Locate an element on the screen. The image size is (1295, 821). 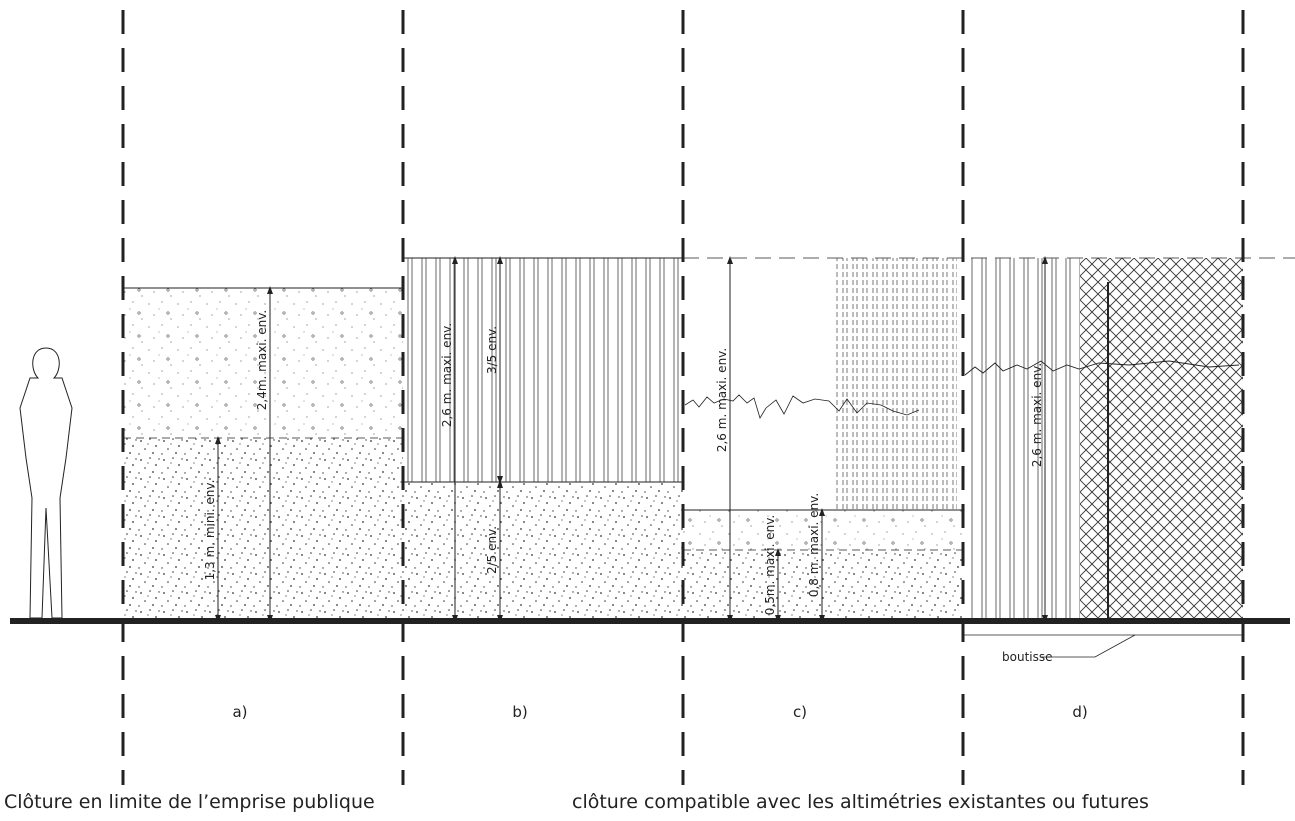
panel-label: a) is located at coordinates (239, 712).